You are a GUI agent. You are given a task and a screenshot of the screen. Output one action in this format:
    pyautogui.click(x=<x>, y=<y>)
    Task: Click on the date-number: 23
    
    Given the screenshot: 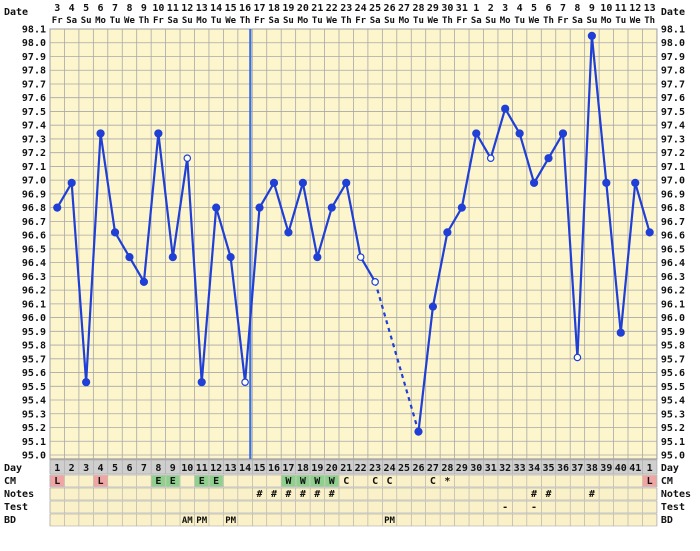 What is the action you would take?
    pyautogui.click(x=346, y=8)
    